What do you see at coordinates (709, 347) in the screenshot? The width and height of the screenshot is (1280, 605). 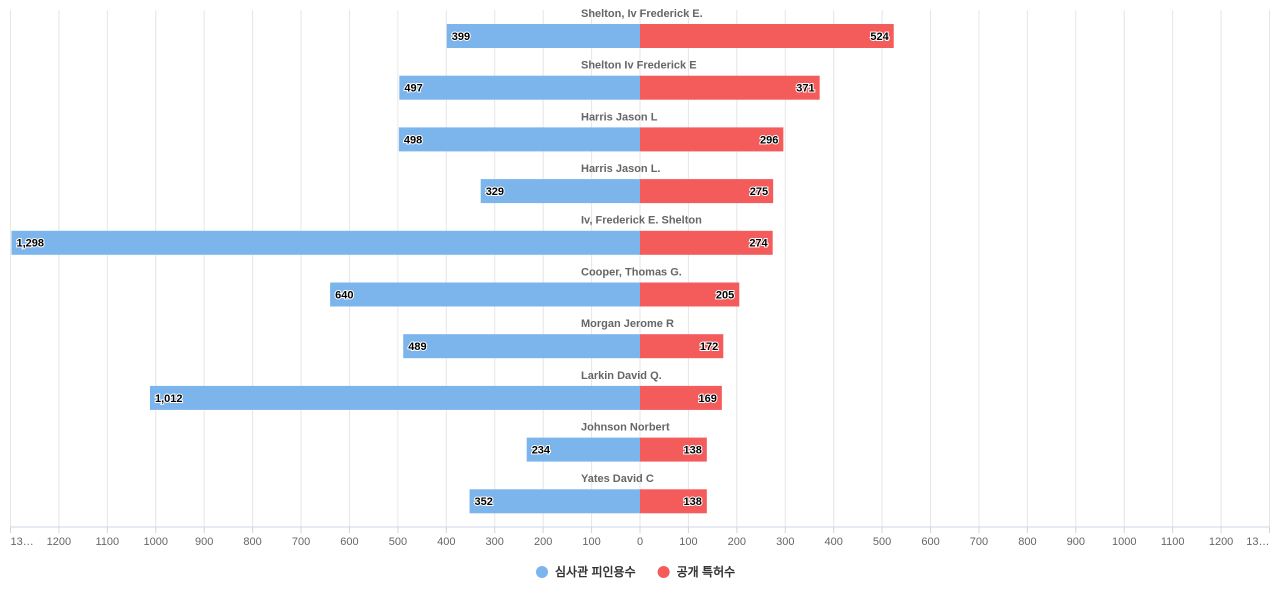 I see `value-label: 172` at bounding box center [709, 347].